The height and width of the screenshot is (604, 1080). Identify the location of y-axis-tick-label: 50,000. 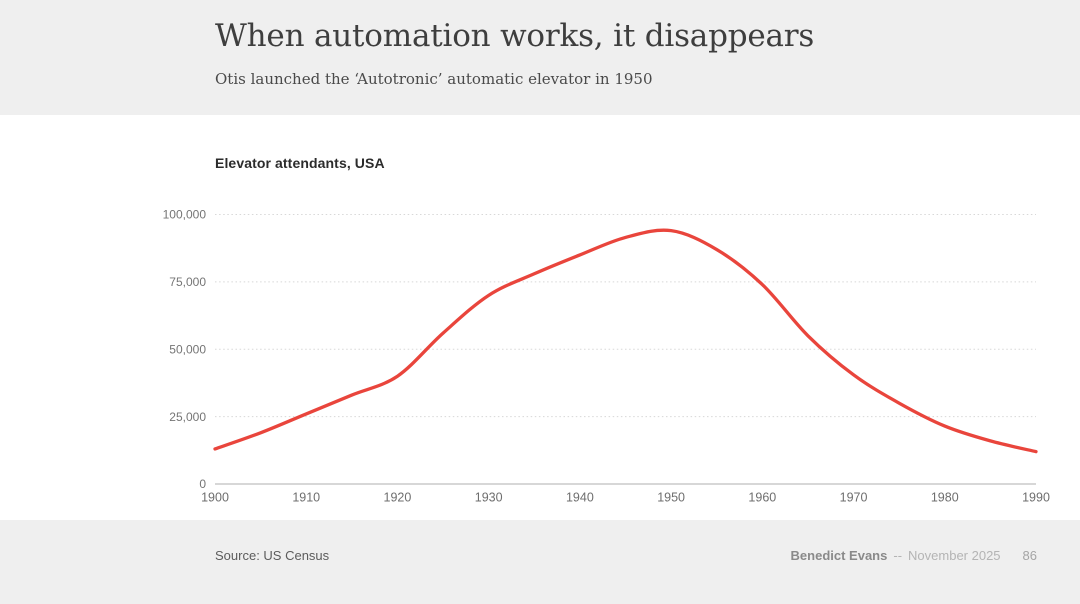
(187, 349).